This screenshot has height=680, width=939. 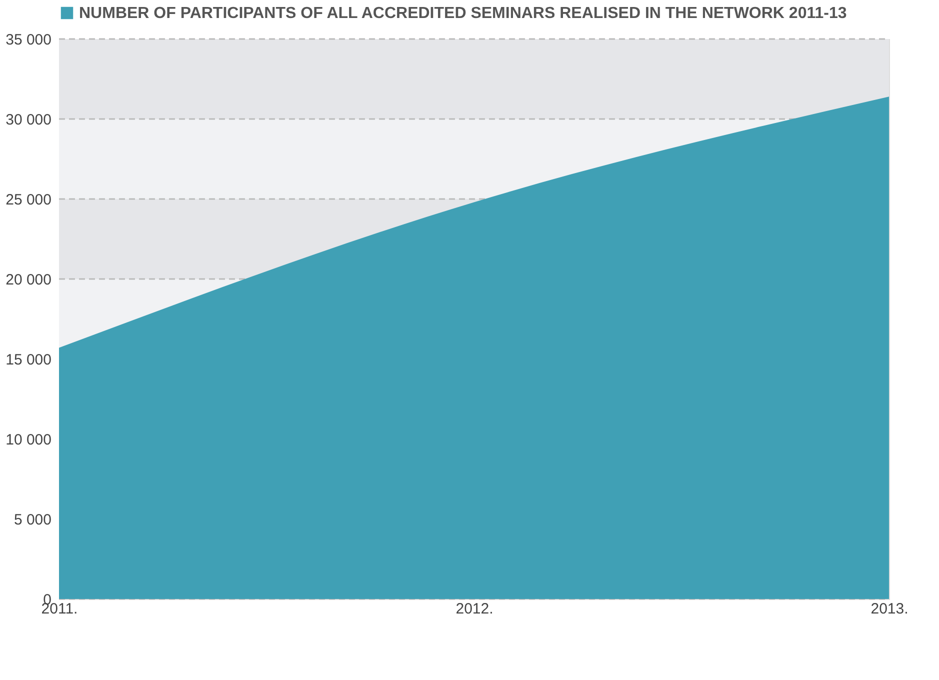 I want to click on y-tick-label: 20 000, so click(x=29, y=280).